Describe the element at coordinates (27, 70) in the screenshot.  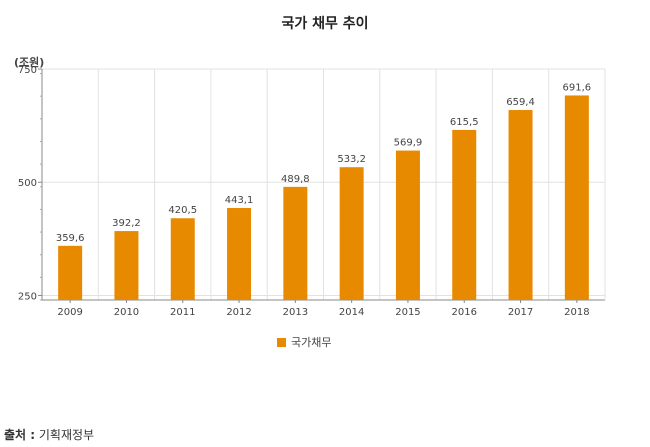
I see `y-tick-label: 750` at that location.